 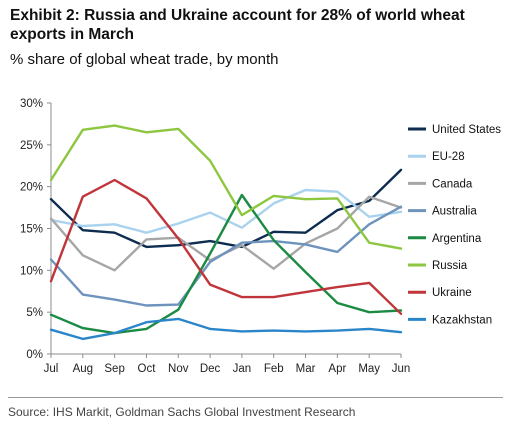 What do you see at coordinates (34, 313) in the screenshot?
I see `y-tick-label: 5%` at bounding box center [34, 313].